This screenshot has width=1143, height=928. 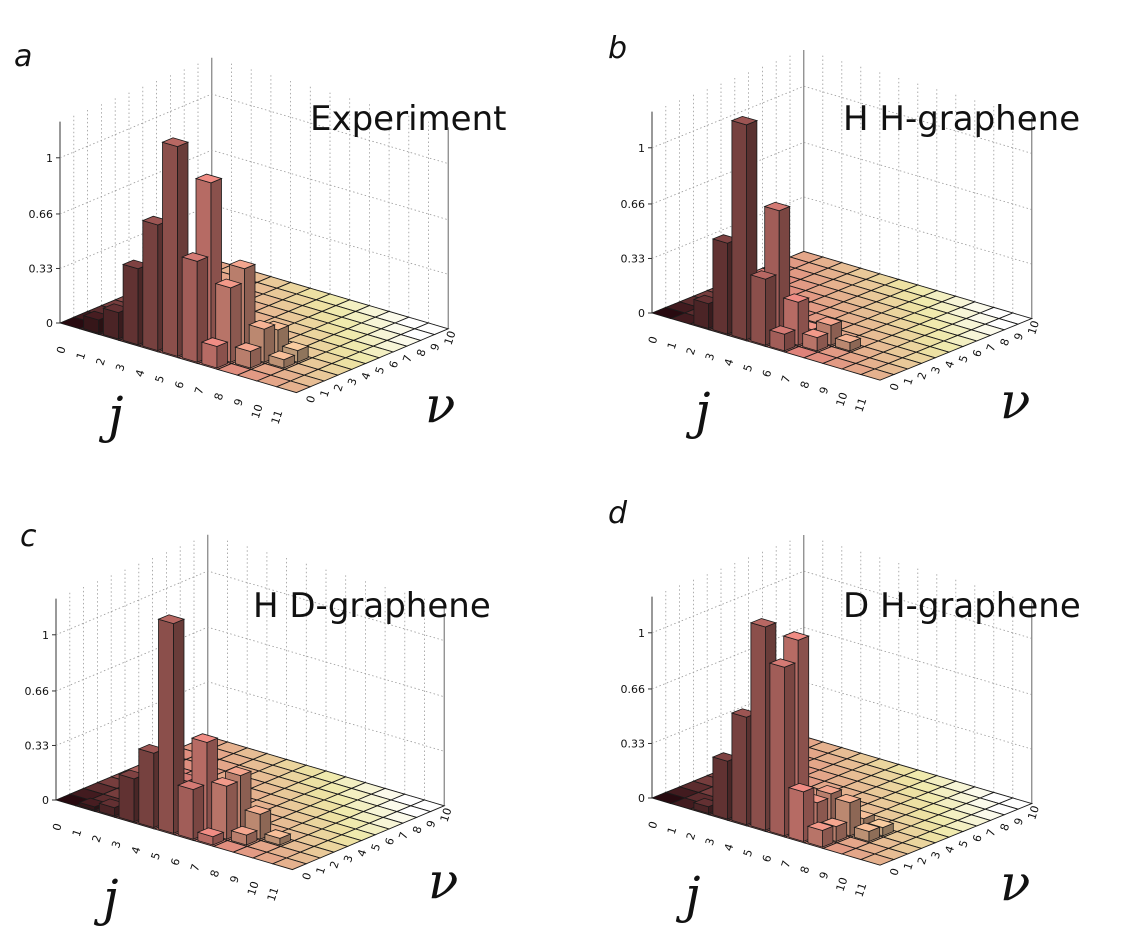 What do you see at coordinates (617, 48) in the screenshot?
I see `panel-letter: b` at bounding box center [617, 48].